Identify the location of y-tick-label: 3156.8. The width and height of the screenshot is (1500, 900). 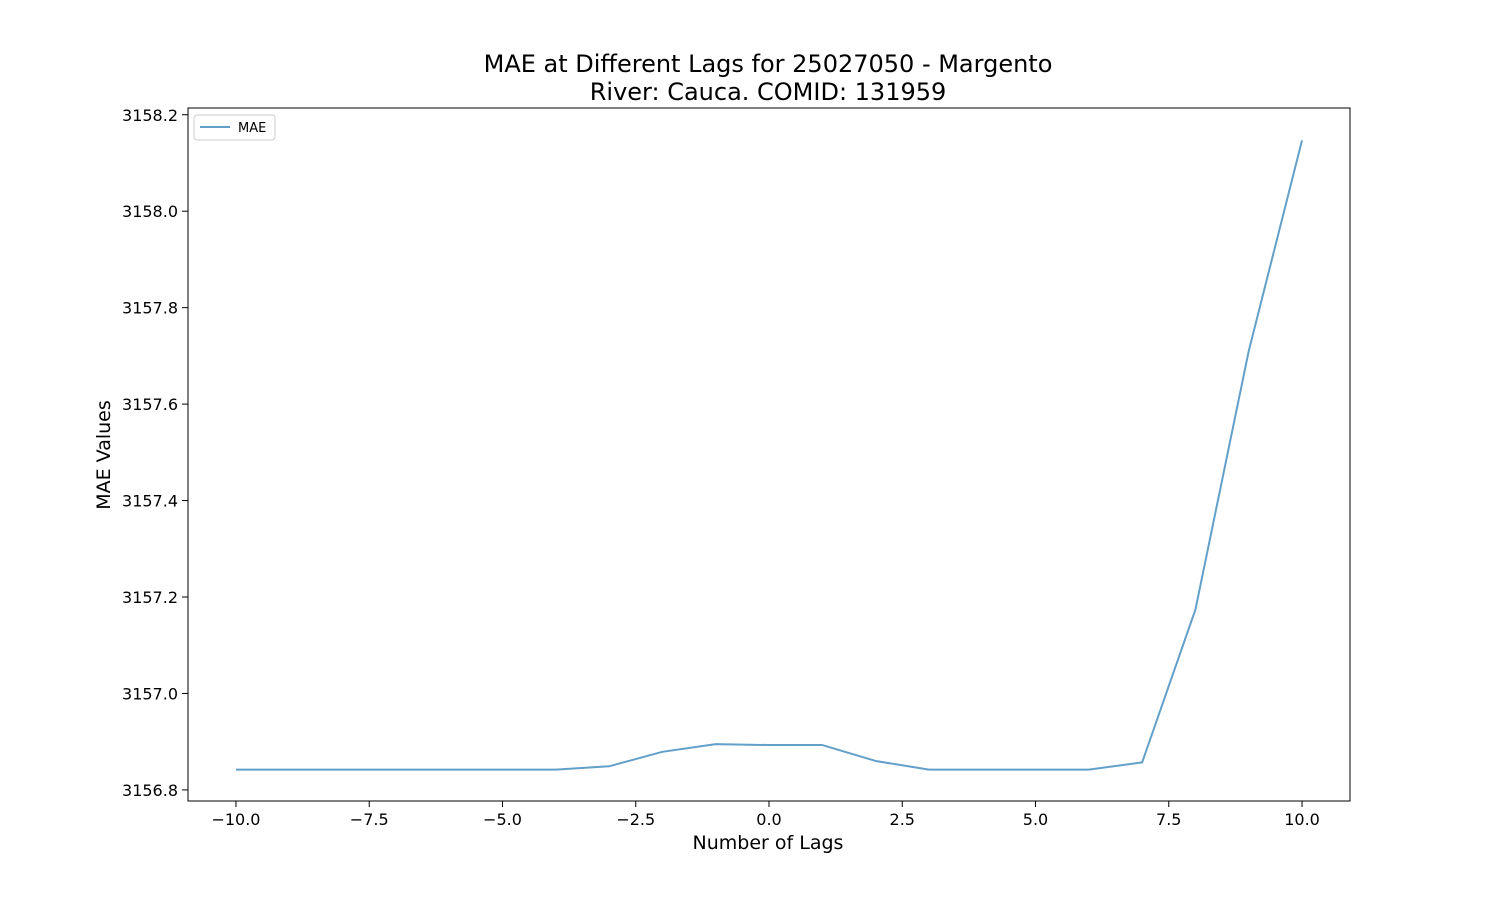
(150, 790).